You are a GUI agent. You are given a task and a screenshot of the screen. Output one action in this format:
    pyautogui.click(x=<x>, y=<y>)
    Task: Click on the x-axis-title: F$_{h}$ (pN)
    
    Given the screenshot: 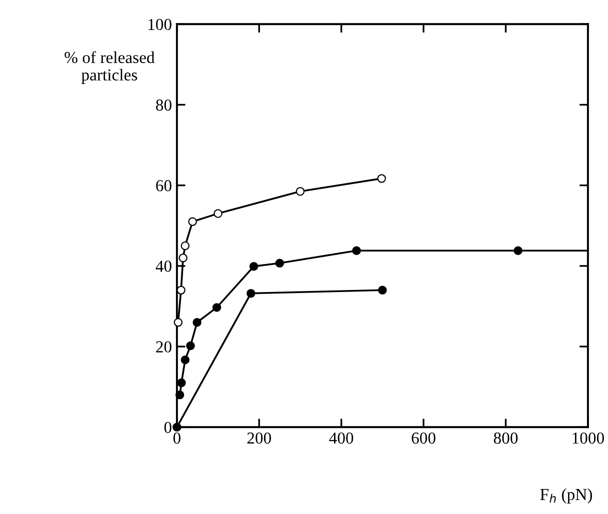 What is the action you would take?
    pyautogui.click(x=566, y=496)
    